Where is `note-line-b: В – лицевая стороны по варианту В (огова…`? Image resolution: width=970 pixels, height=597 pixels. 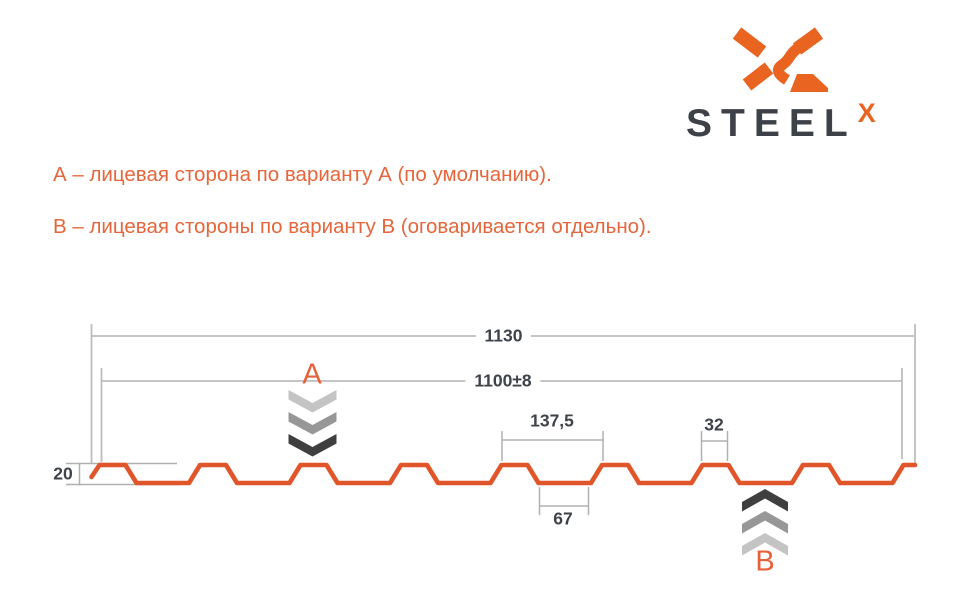 note-line-b: В – лицевая стороны по варианту В (огова… is located at coordinates (352, 226).